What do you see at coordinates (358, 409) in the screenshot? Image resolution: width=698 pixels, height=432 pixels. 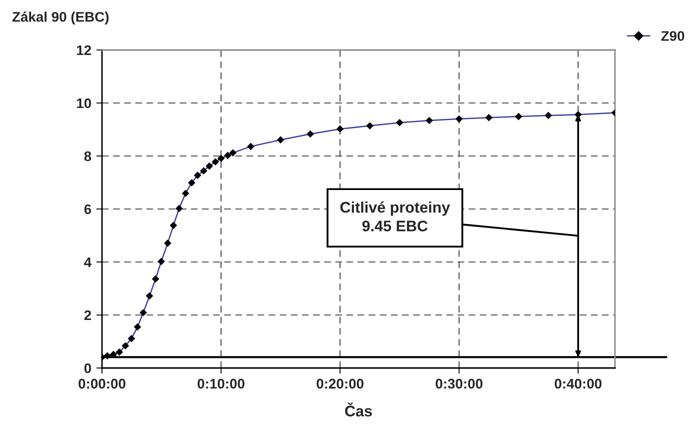 I see `x-axis-title: Čas` at bounding box center [358, 409].